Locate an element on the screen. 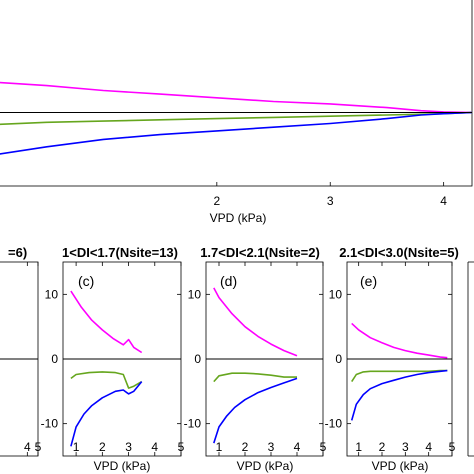 The height and width of the screenshot is (474, 474). panel-title: 1.7<DI<2.1(Nsite=2) is located at coordinates (260, 252).